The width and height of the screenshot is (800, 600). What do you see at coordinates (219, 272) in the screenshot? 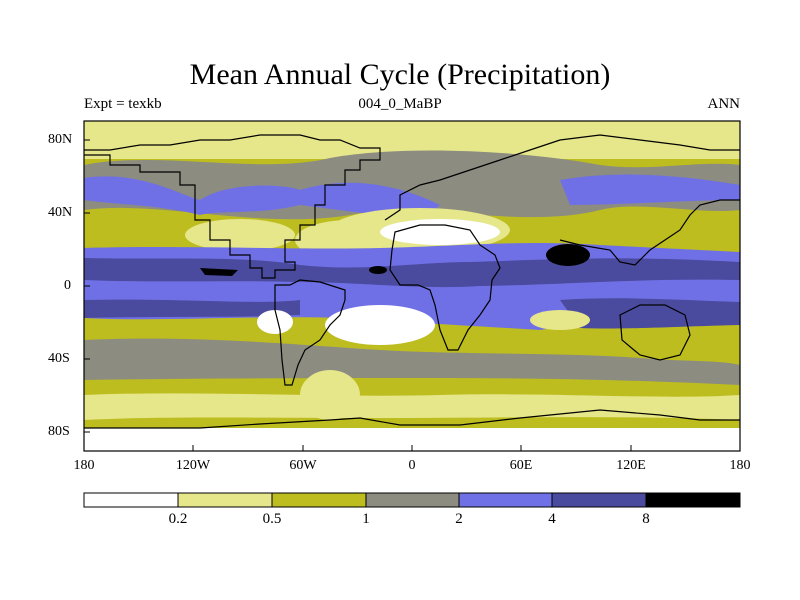
I see `field-max-epacific` at bounding box center [219, 272].